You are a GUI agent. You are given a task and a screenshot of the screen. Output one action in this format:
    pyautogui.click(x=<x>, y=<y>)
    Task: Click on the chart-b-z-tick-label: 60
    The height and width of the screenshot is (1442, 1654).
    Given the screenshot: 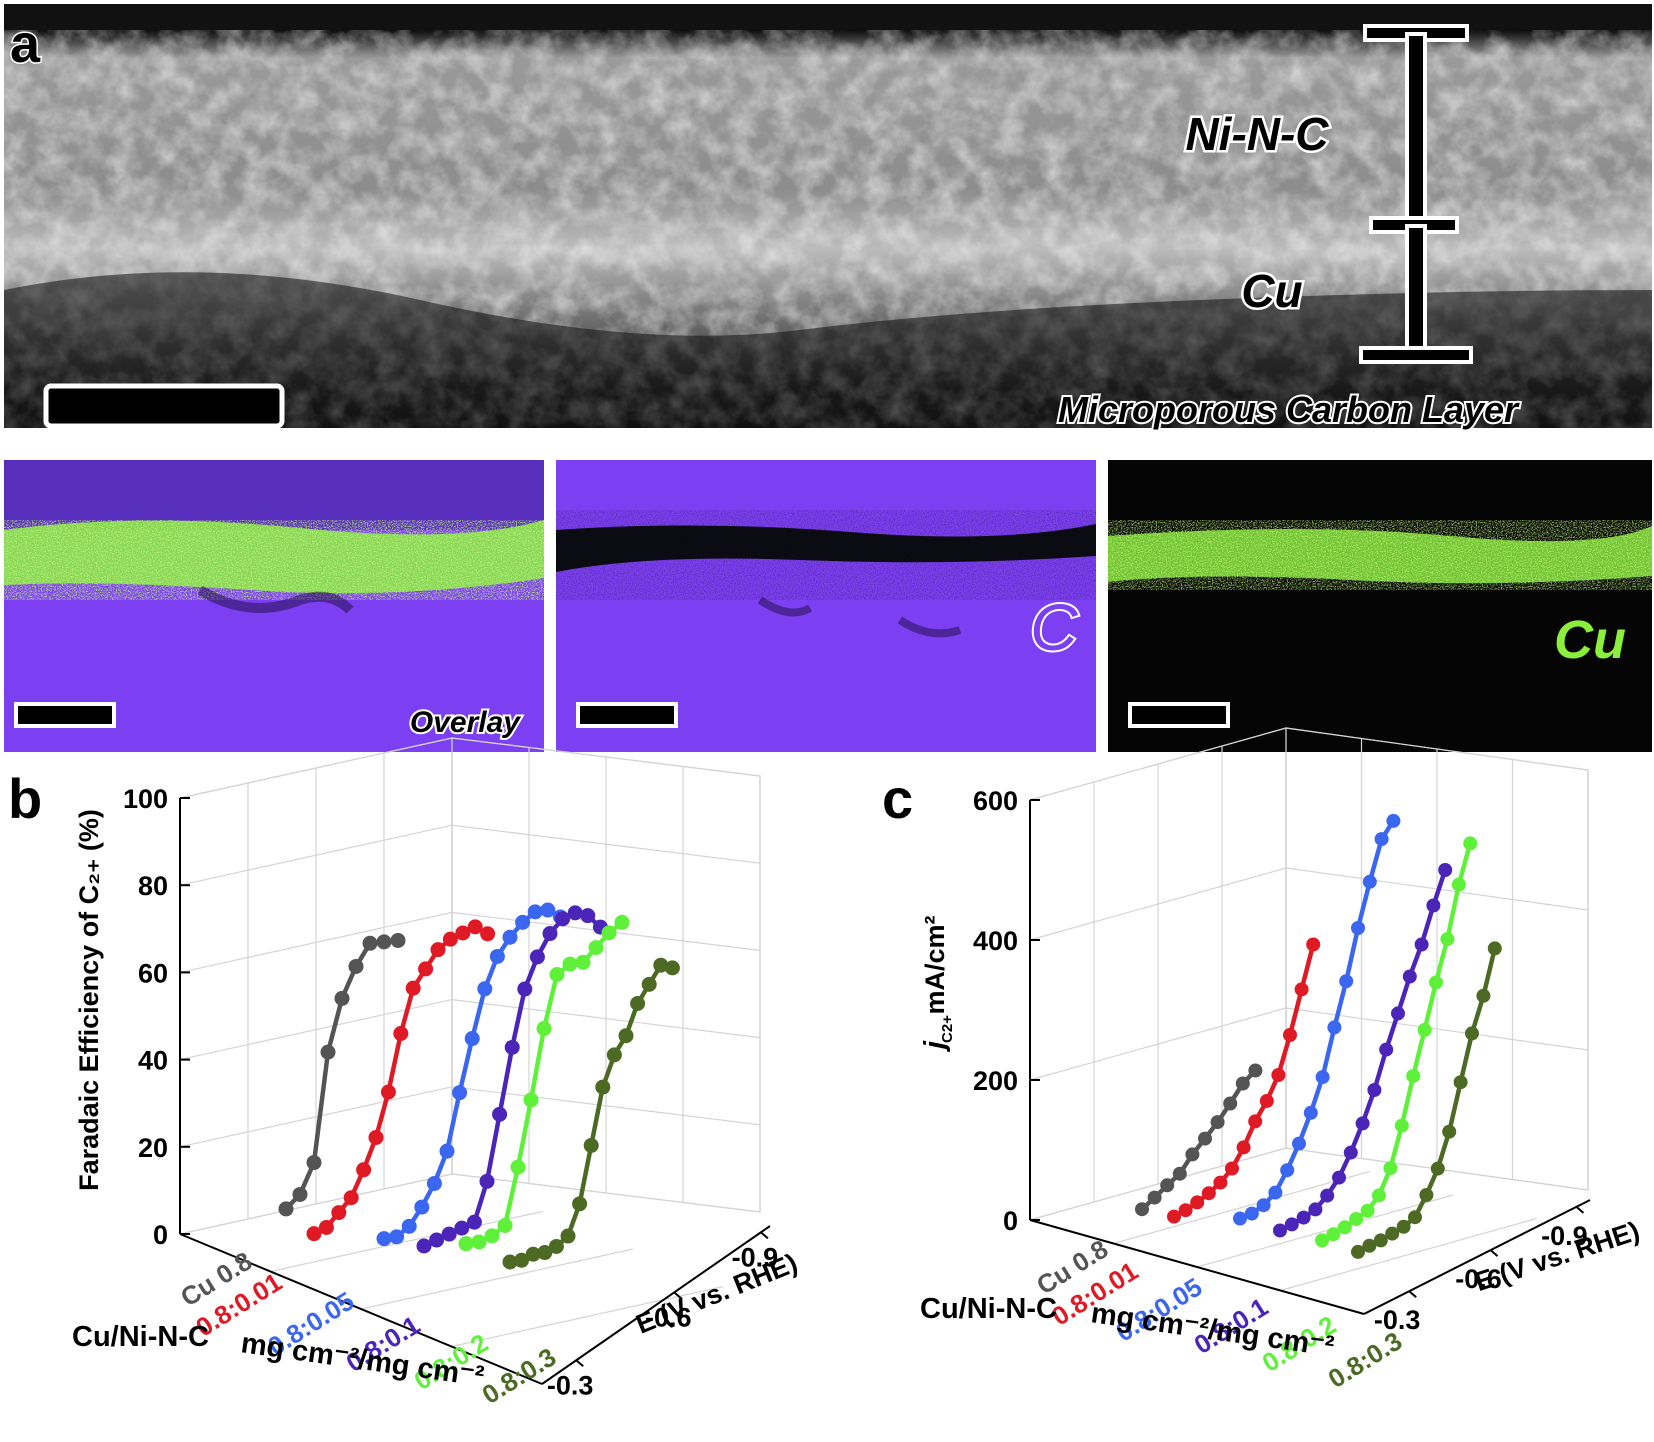 What is the action you would take?
    pyautogui.click(x=153, y=973)
    